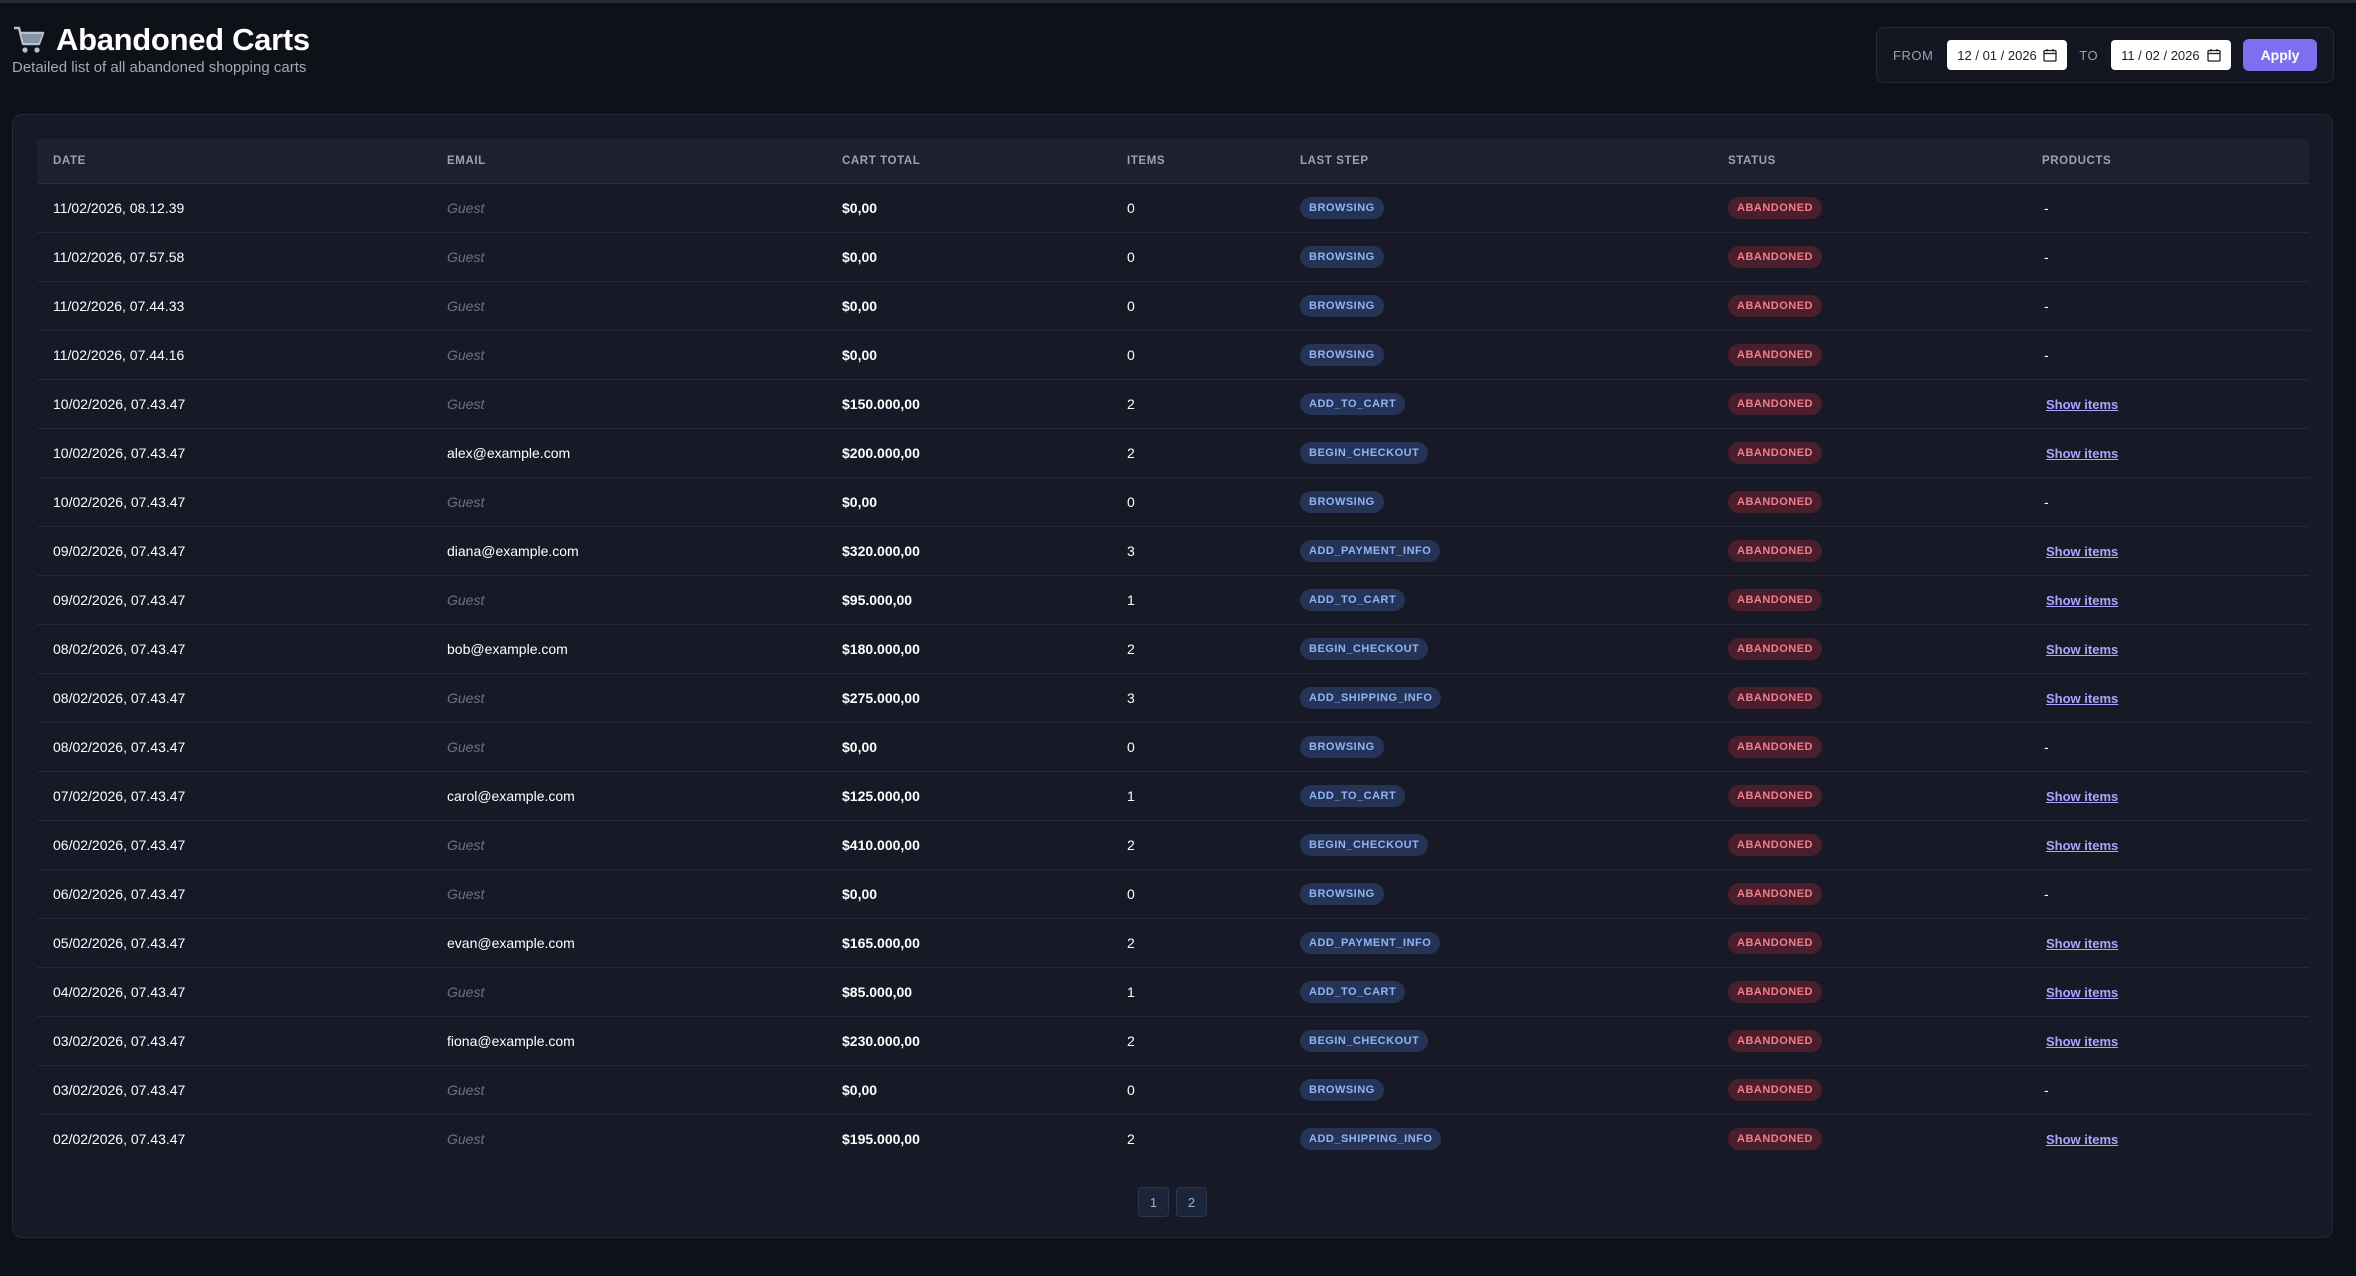 Image resolution: width=2356 pixels, height=1276 pixels. Describe the element at coordinates (1514, 551) in the screenshot. I see `cell-last-step: ADD_PAYMENT_INFO` at that location.